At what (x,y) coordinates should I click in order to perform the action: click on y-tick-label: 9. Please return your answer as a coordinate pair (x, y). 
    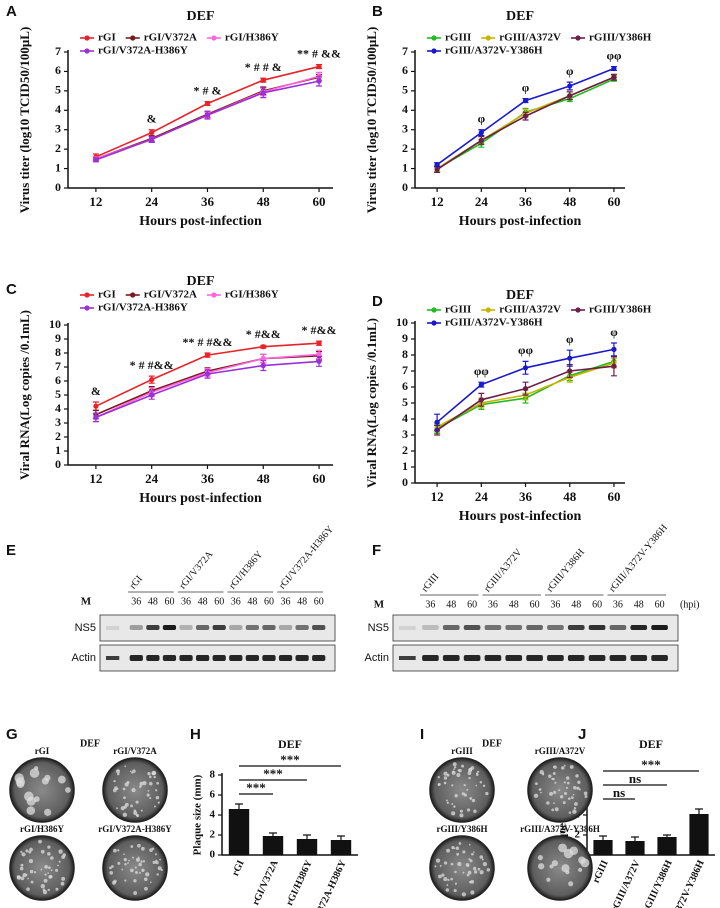
    Looking at the image, I should click on (405, 338).